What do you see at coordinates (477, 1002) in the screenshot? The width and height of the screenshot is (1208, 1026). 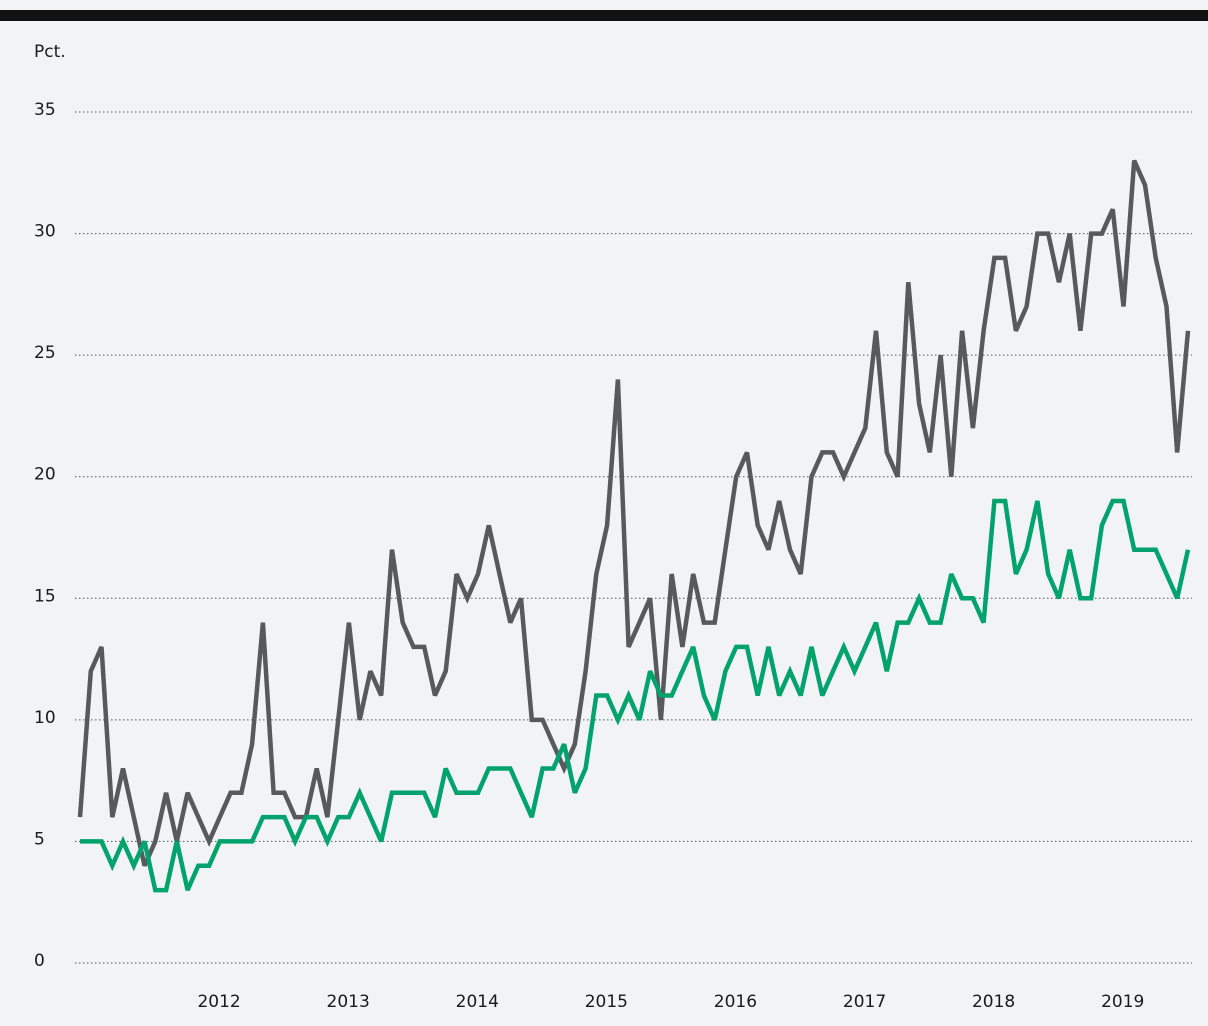 I see `x-tick-label: 2014` at bounding box center [477, 1002].